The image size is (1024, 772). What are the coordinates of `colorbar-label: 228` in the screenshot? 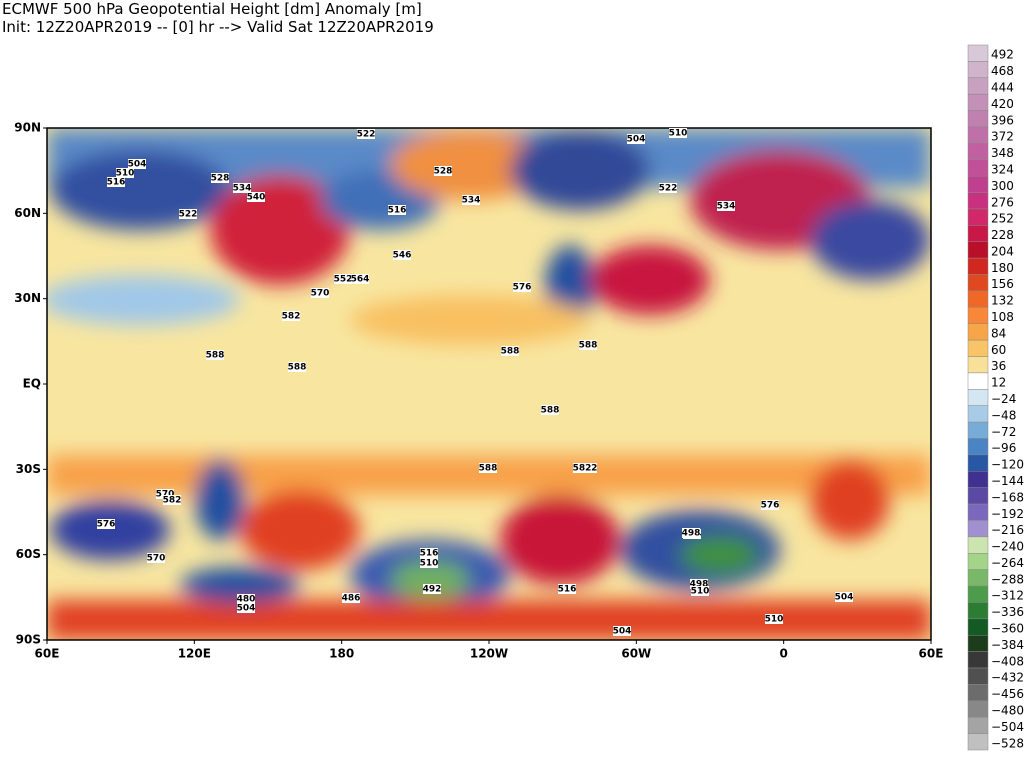 It's located at (1002, 235).